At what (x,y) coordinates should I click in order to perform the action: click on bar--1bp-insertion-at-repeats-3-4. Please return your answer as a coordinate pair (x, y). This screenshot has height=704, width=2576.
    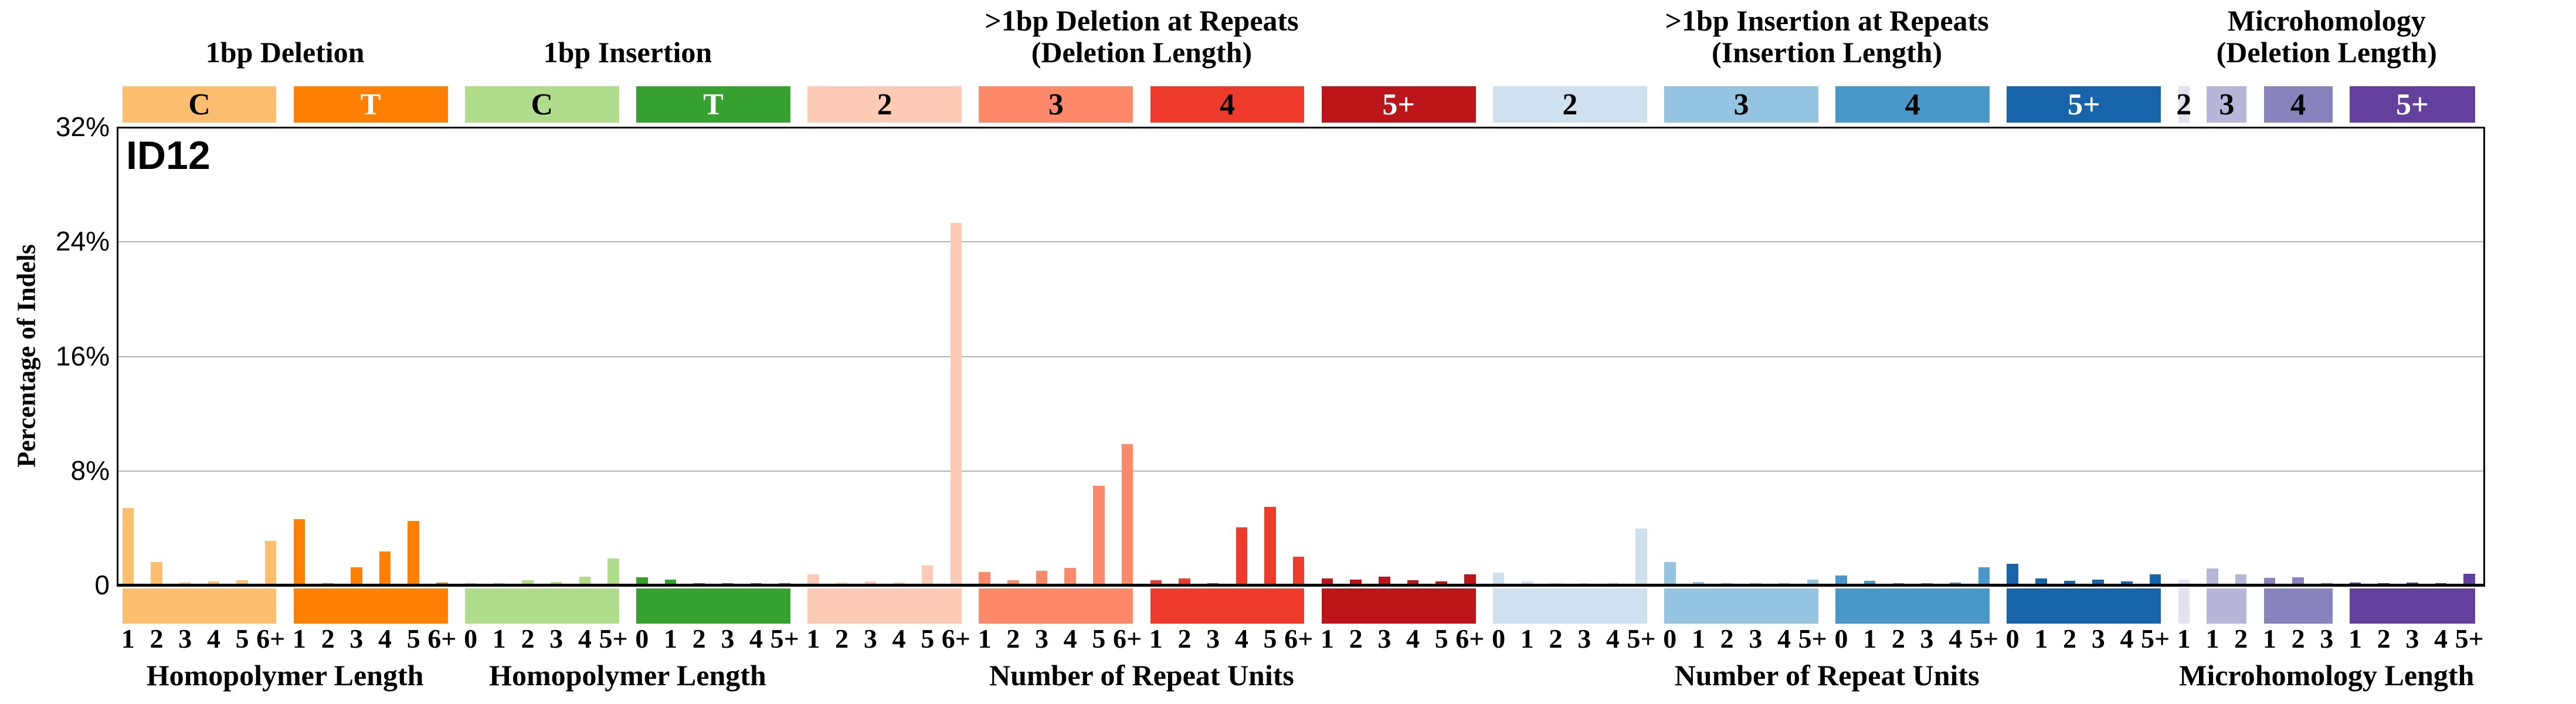
    Looking at the image, I should click on (1784, 583).